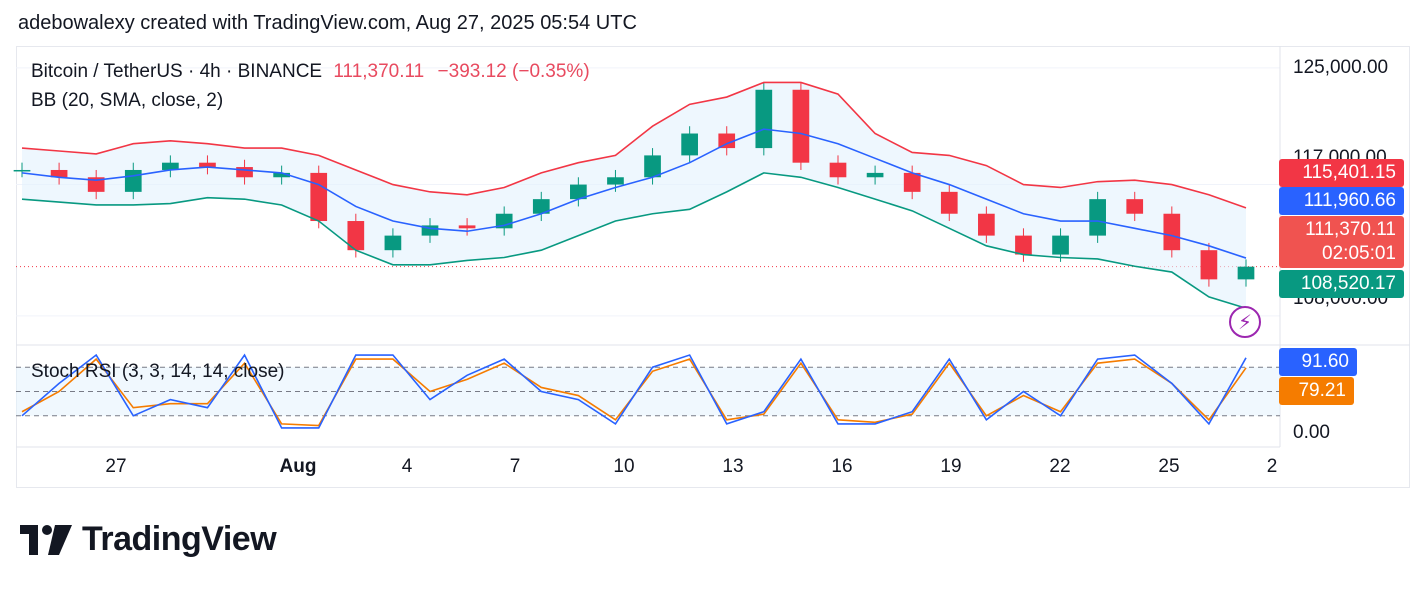 The width and height of the screenshot is (1427, 591). What do you see at coordinates (1341, 284) in the screenshot?
I see `bb-lower-label: 108,520.17` at bounding box center [1341, 284].